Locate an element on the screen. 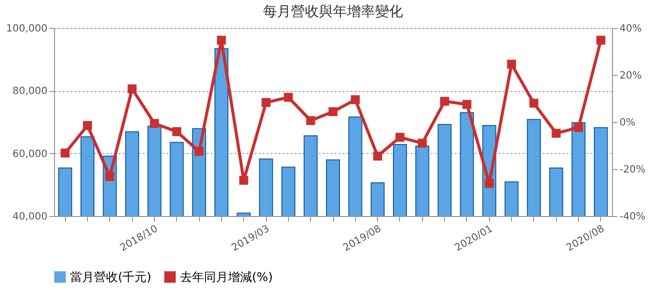  y-tick-label: 60,000 is located at coordinates (30, 154).